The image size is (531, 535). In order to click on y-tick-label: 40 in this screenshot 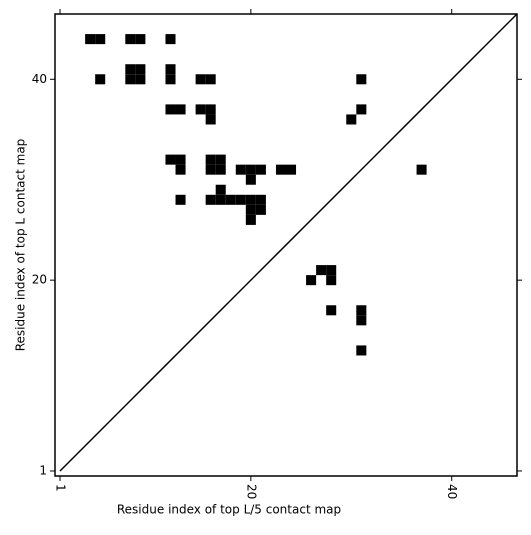, I will do `click(39, 79)`.